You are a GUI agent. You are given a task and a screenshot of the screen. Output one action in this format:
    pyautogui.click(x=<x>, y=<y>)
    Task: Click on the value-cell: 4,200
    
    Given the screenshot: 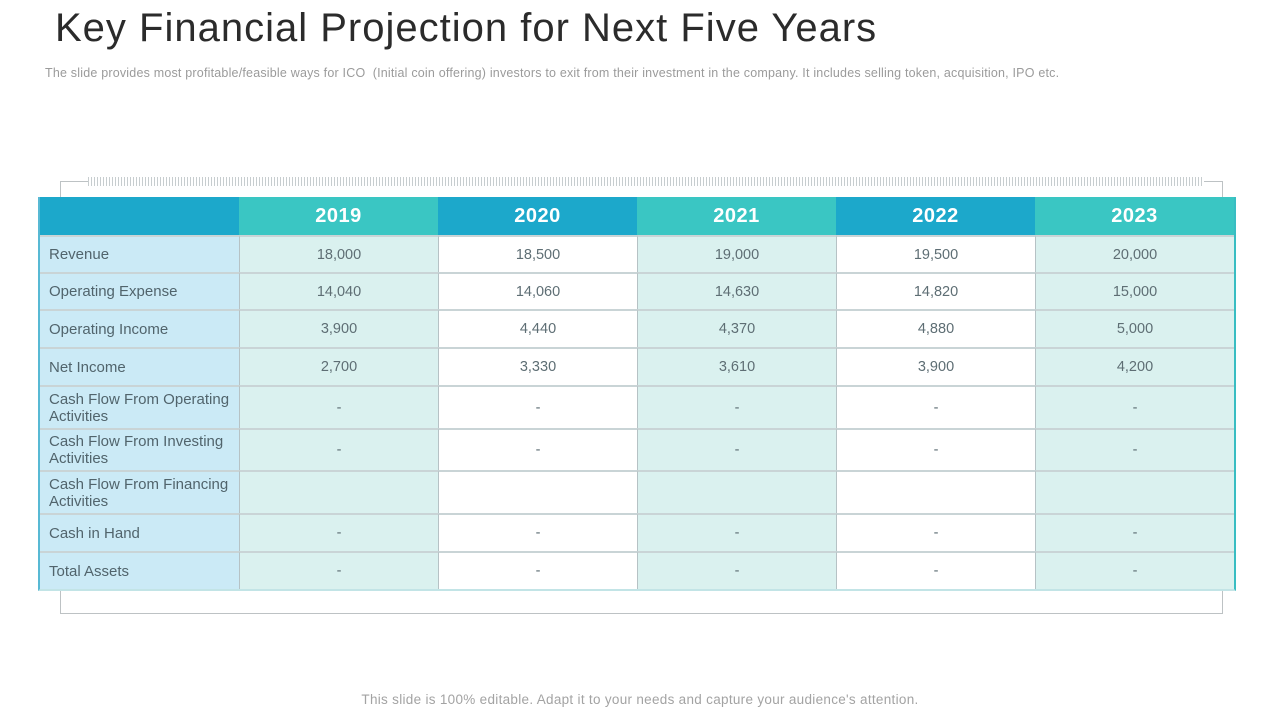 What is the action you would take?
    pyautogui.click(x=1134, y=366)
    